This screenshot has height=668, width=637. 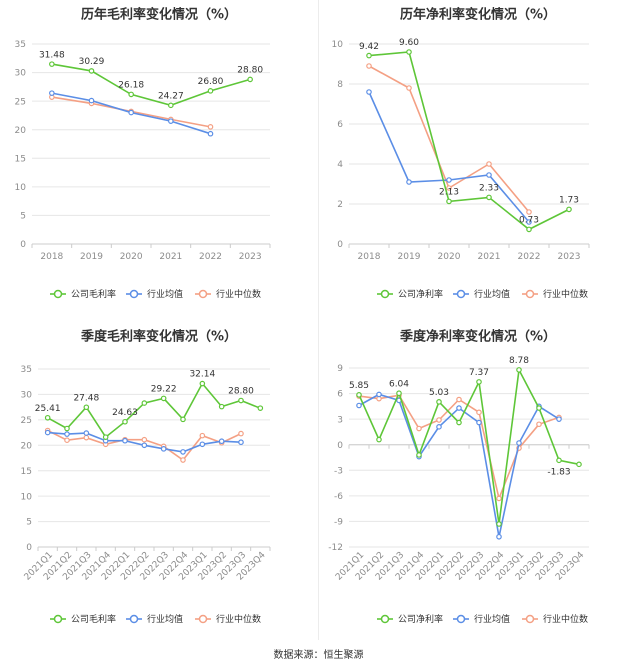 What do you see at coordinates (489, 189) in the screenshot?
I see `data-label: 2.33` at bounding box center [489, 189].